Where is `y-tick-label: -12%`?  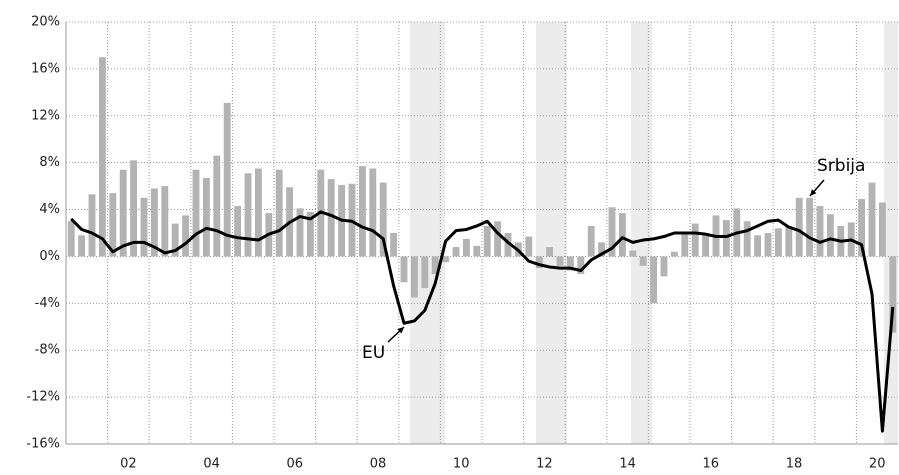 y-tick-label: -12% is located at coordinates (43, 397).